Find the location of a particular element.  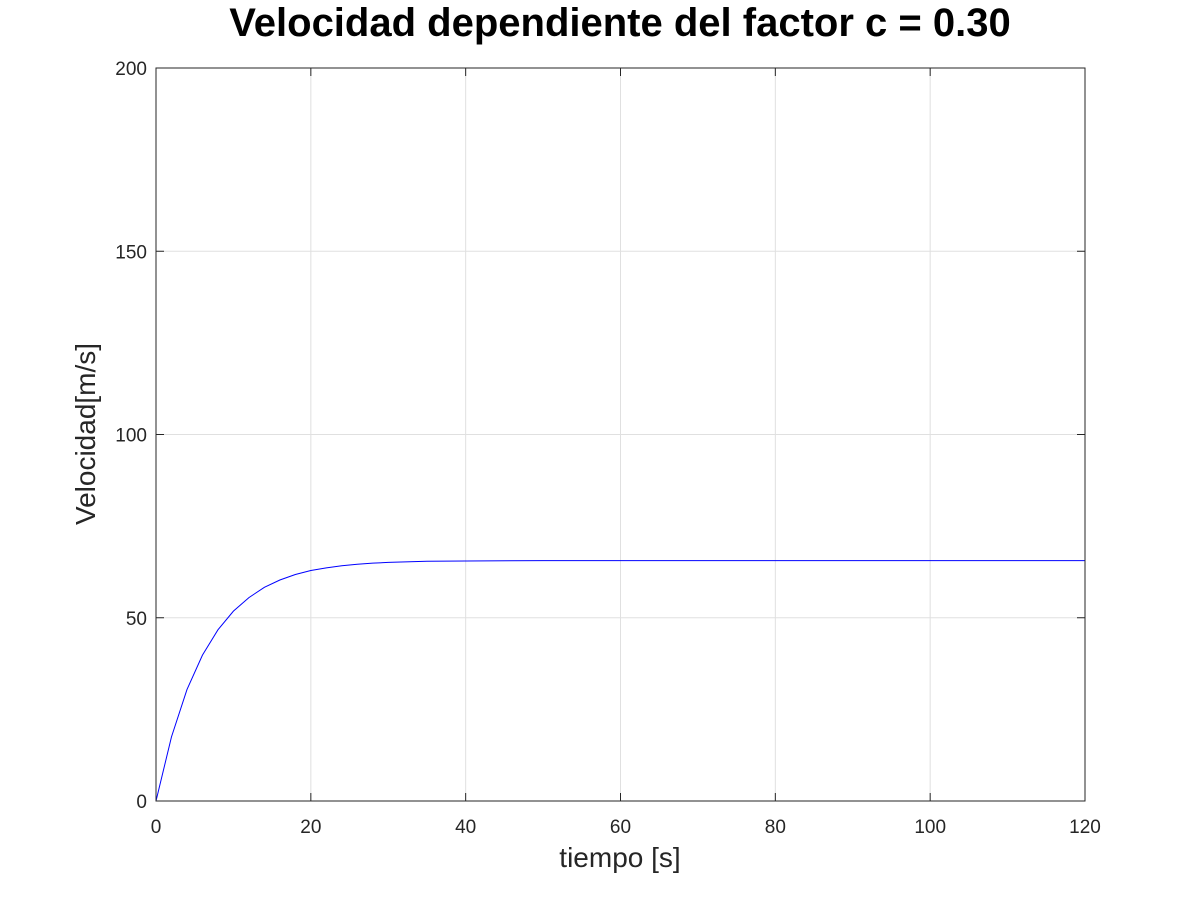

y-axis-label: Velocidad[m/s] is located at coordinates (85, 434).